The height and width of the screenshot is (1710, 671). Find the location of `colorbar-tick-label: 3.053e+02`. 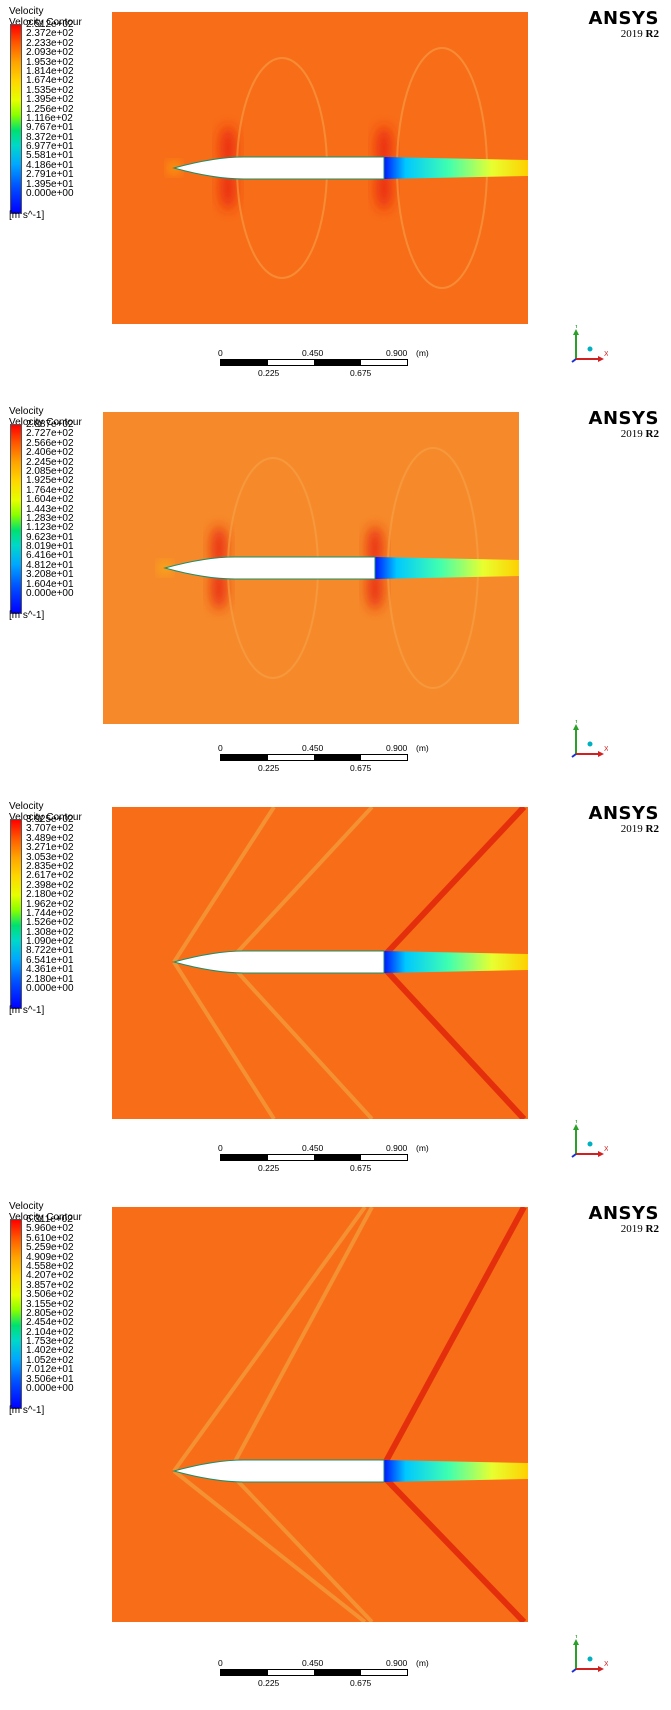

colorbar-tick-label: 3.053e+02 is located at coordinates (50, 857).